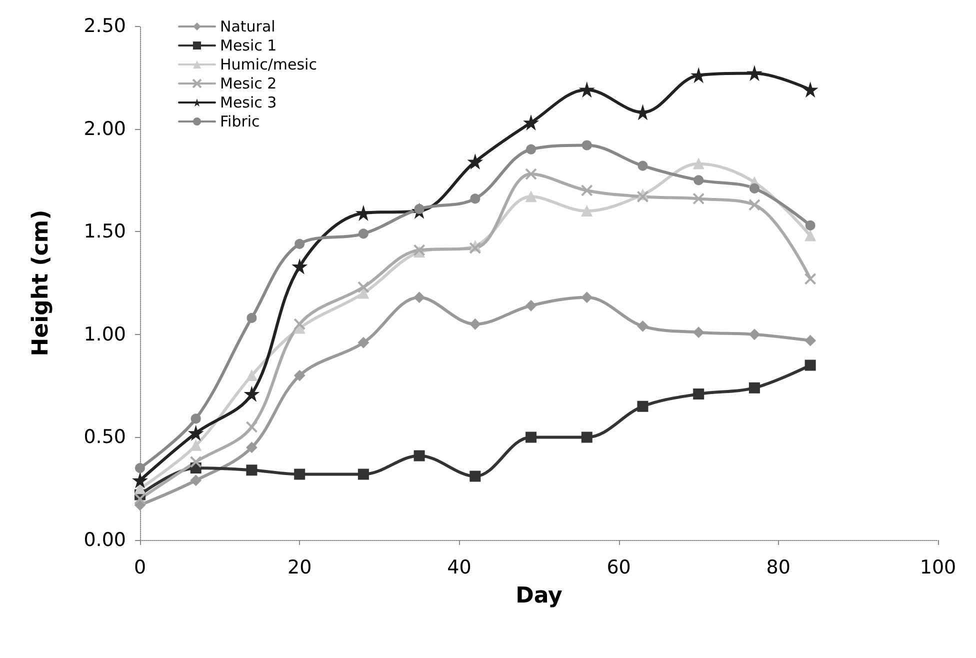  Describe the element at coordinates (248, 83) in the screenshot. I see `legend-label: Mesic 2` at that location.